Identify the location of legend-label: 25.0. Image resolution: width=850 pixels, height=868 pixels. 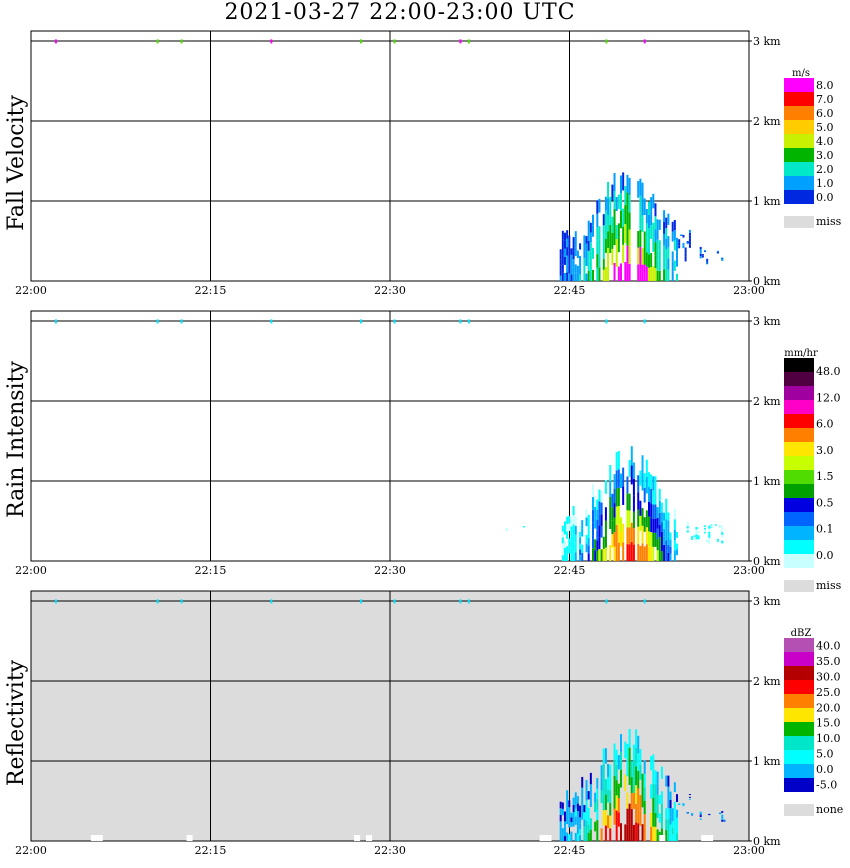
(828, 692).